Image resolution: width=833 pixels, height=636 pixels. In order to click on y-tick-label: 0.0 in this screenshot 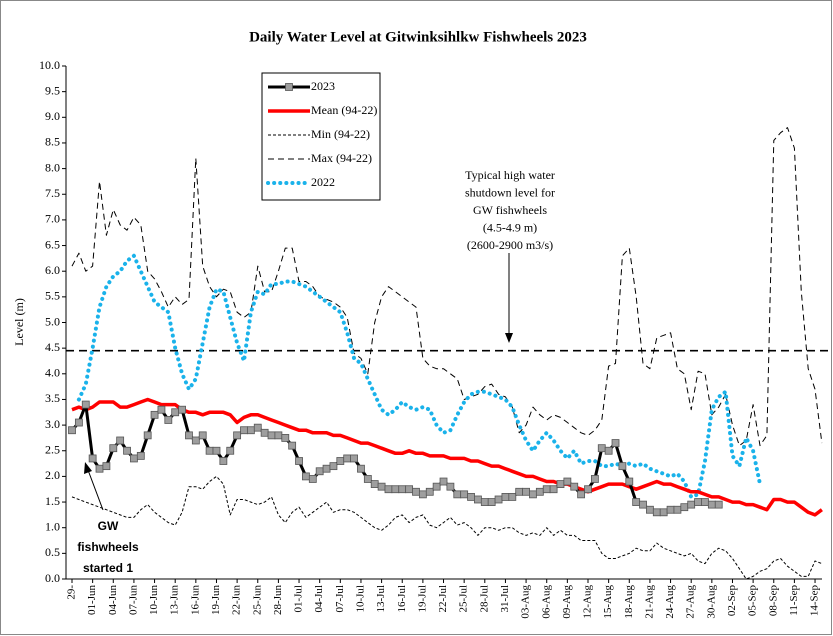, I will do `click(52, 578)`.